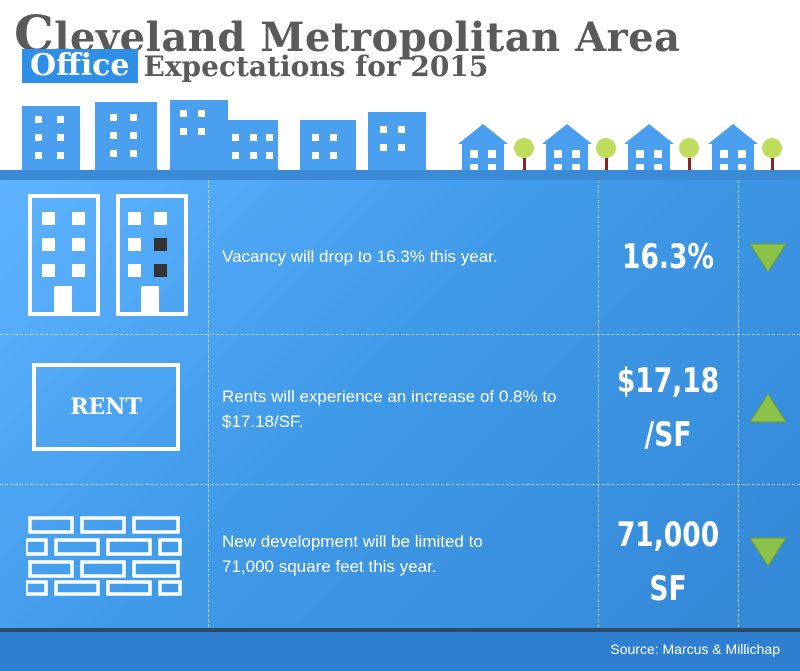 The image size is (800, 671). What do you see at coordinates (400, 630) in the screenshot?
I see `footer-rule` at bounding box center [400, 630].